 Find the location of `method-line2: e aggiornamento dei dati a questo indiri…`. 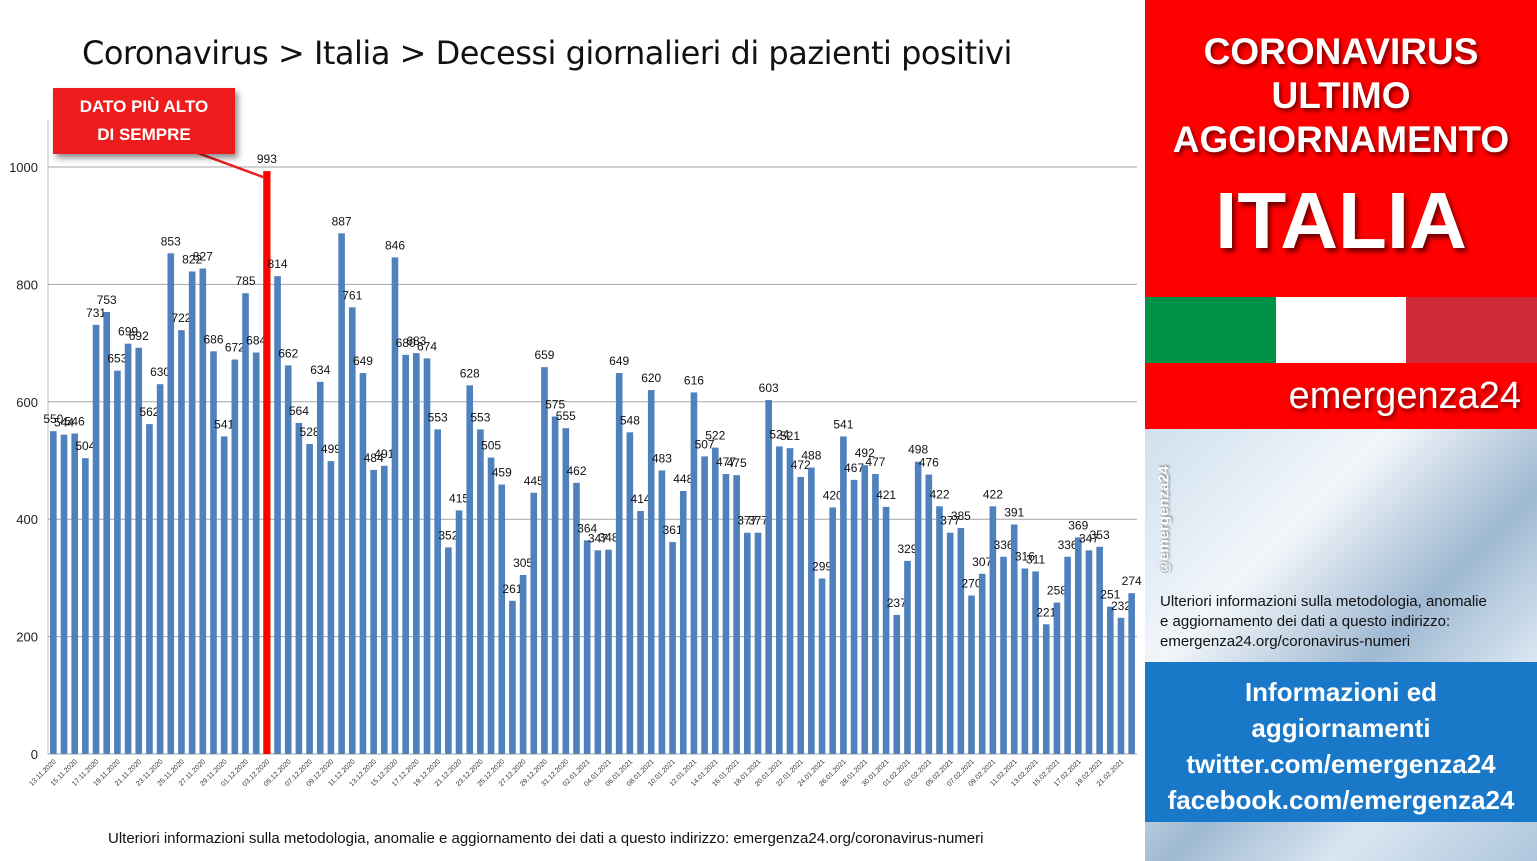

method-line2: e aggiornamento dei dati a questo indiri… is located at coordinates (1305, 621).